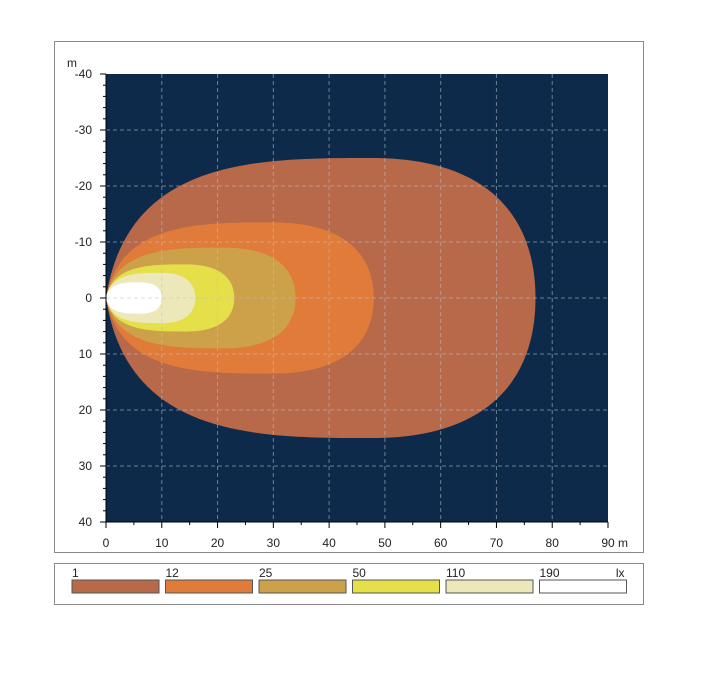  What do you see at coordinates (608, 543) in the screenshot?
I see `x-tick-label: 90` at bounding box center [608, 543].